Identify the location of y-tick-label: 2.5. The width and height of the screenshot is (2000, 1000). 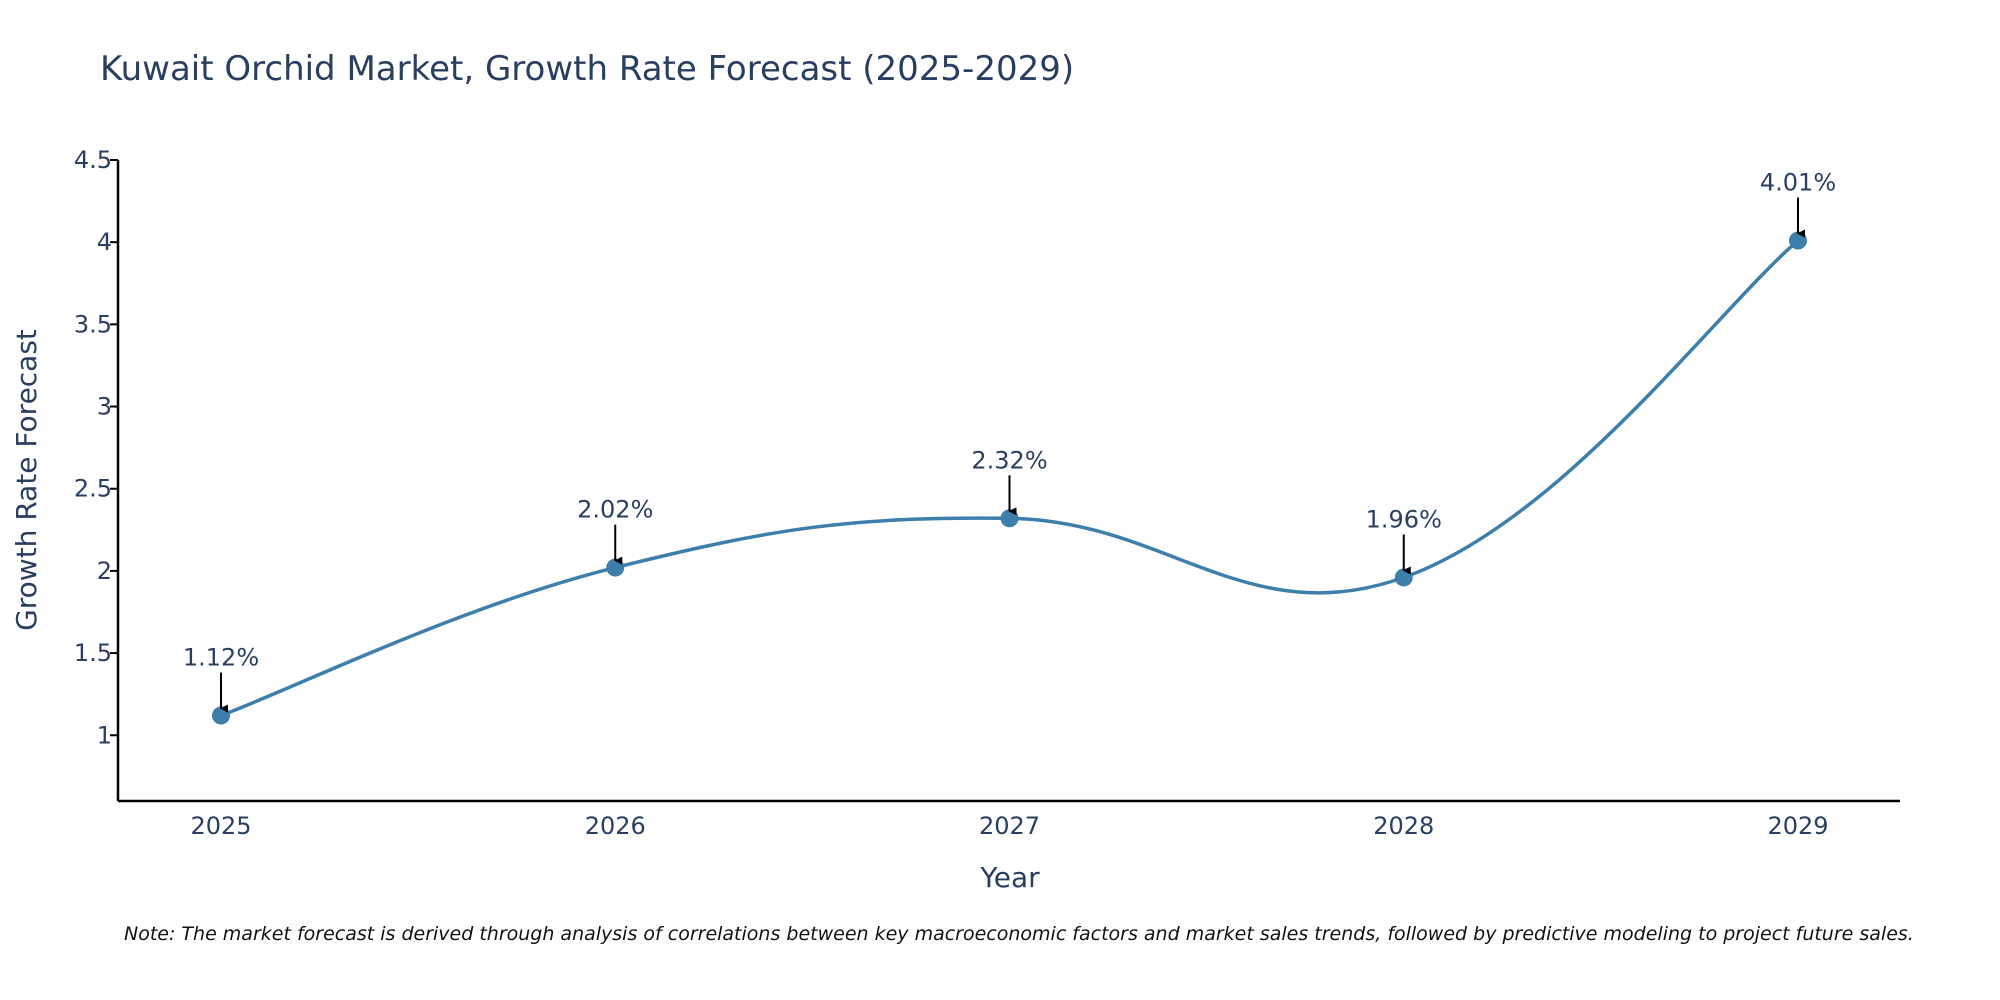
(93, 489).